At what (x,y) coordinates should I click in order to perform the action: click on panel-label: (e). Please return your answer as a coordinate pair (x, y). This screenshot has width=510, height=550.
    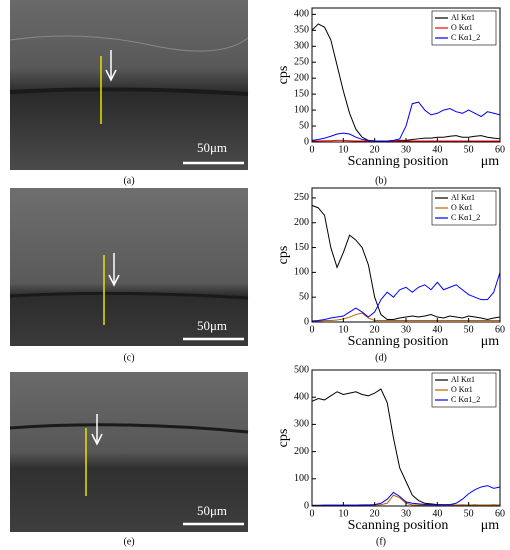
    Looking at the image, I should click on (128, 541).